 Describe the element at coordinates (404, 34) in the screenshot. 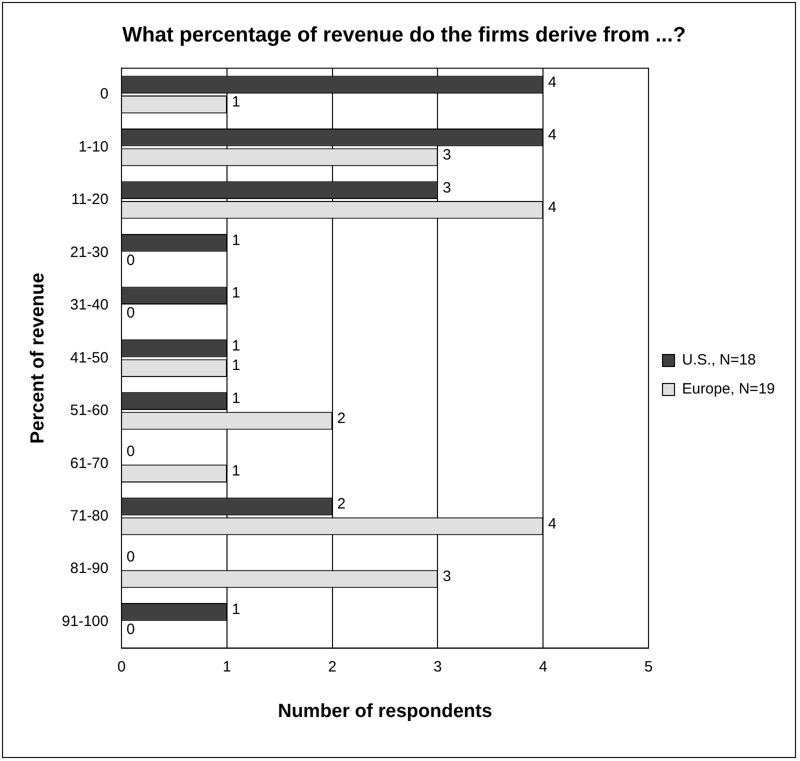

I see `chart-title: What percentage of revenue do the firms derive from ...?` at that location.